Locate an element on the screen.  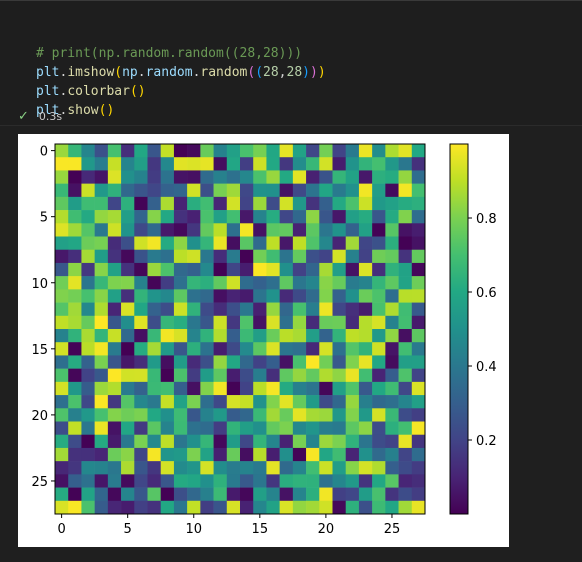
check-icon: ✓ is located at coordinates (23, 116).